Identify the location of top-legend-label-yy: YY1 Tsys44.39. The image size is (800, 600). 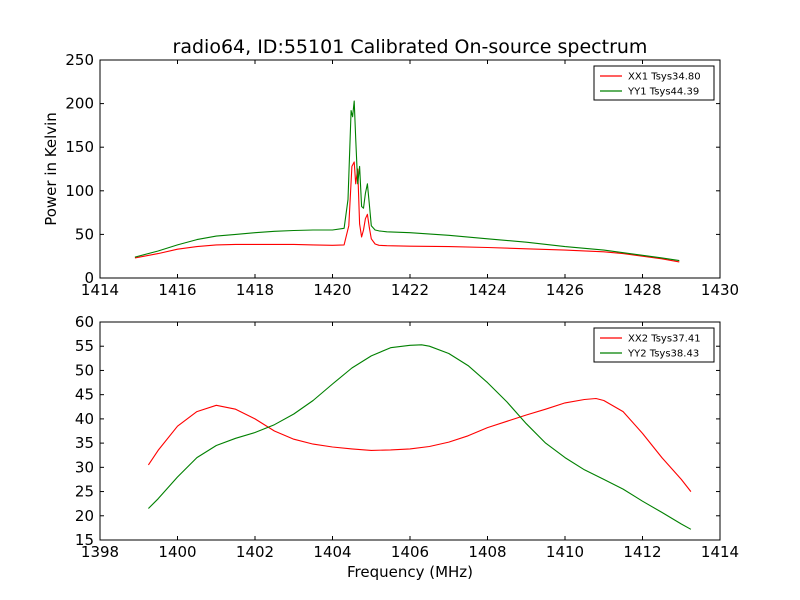
(663, 92).